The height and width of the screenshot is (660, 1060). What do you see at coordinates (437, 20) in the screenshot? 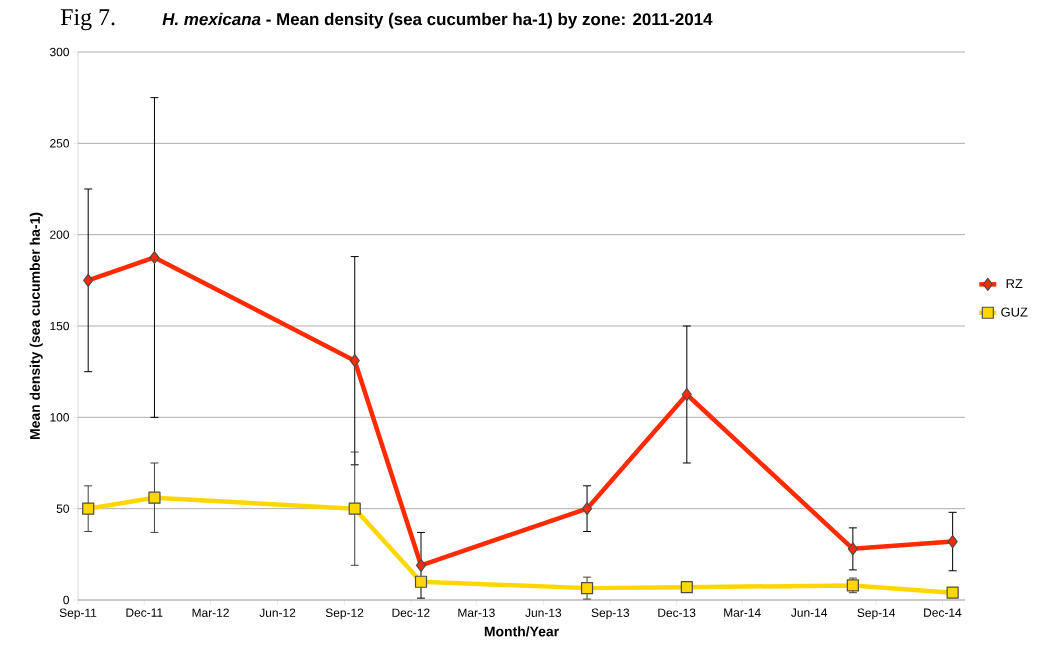
I see `chart-subtitle: H. mexicana - Mean density (sea cucumber ha-1) by zone: 2011-2014` at bounding box center [437, 20].